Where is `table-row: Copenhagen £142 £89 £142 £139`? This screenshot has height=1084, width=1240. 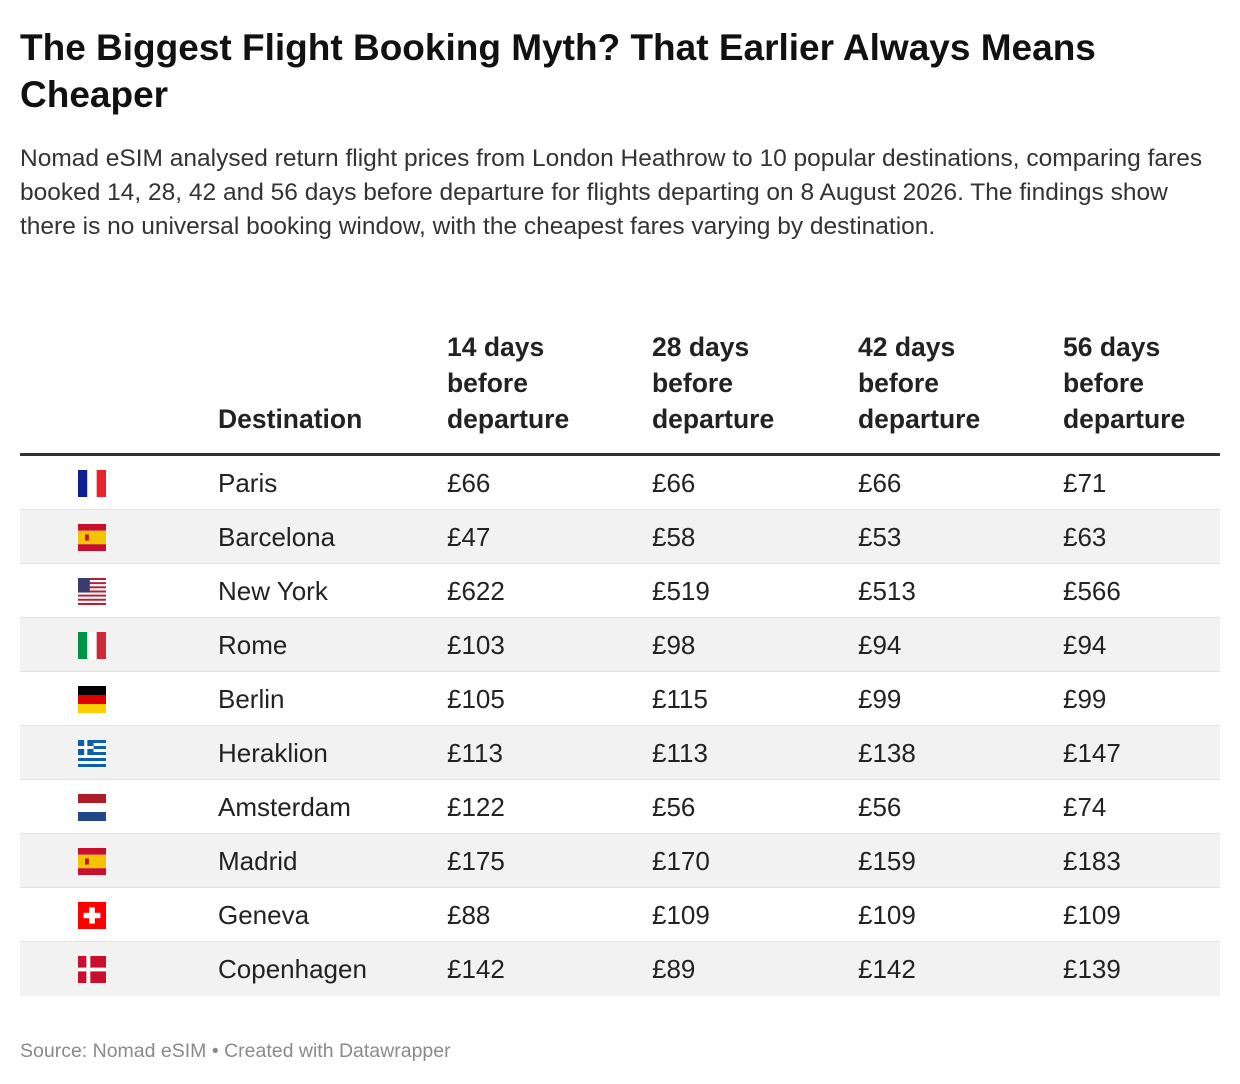
table-row: Copenhagen £142 £89 £142 £139 is located at coordinates (620, 969).